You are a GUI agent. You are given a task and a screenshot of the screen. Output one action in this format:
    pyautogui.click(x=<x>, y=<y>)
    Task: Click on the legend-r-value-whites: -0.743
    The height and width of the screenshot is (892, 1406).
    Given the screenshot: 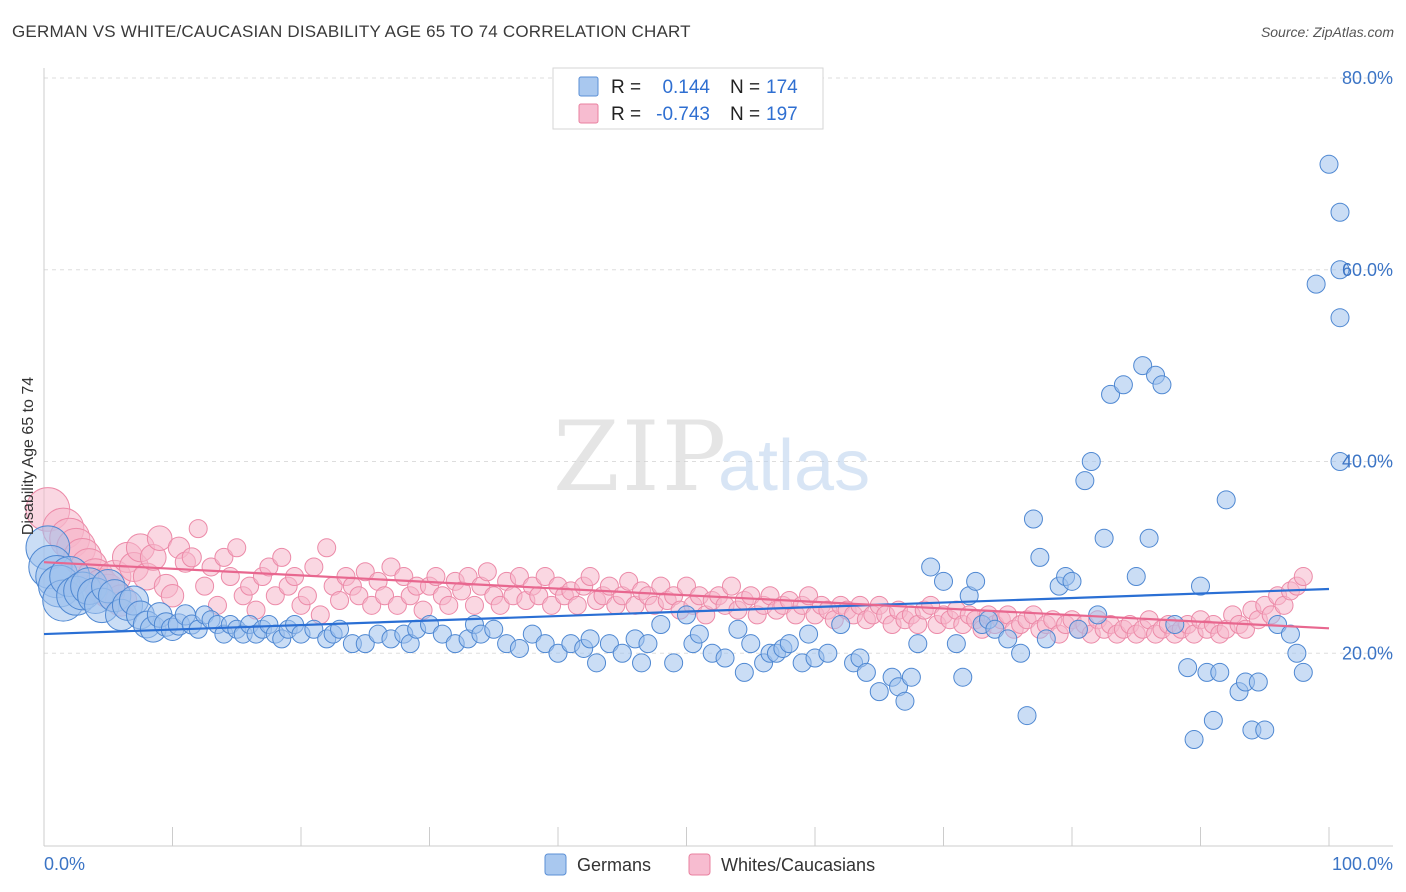 What is the action you would take?
    pyautogui.click(x=683, y=114)
    